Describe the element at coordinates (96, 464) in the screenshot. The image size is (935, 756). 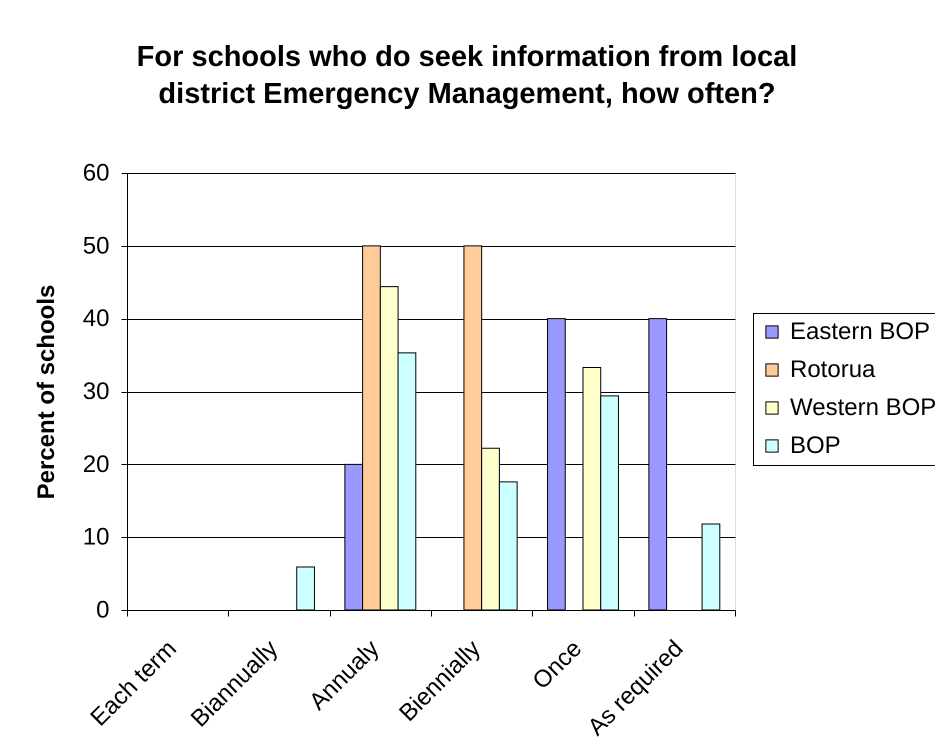
I see `y-tick-label: 20` at that location.